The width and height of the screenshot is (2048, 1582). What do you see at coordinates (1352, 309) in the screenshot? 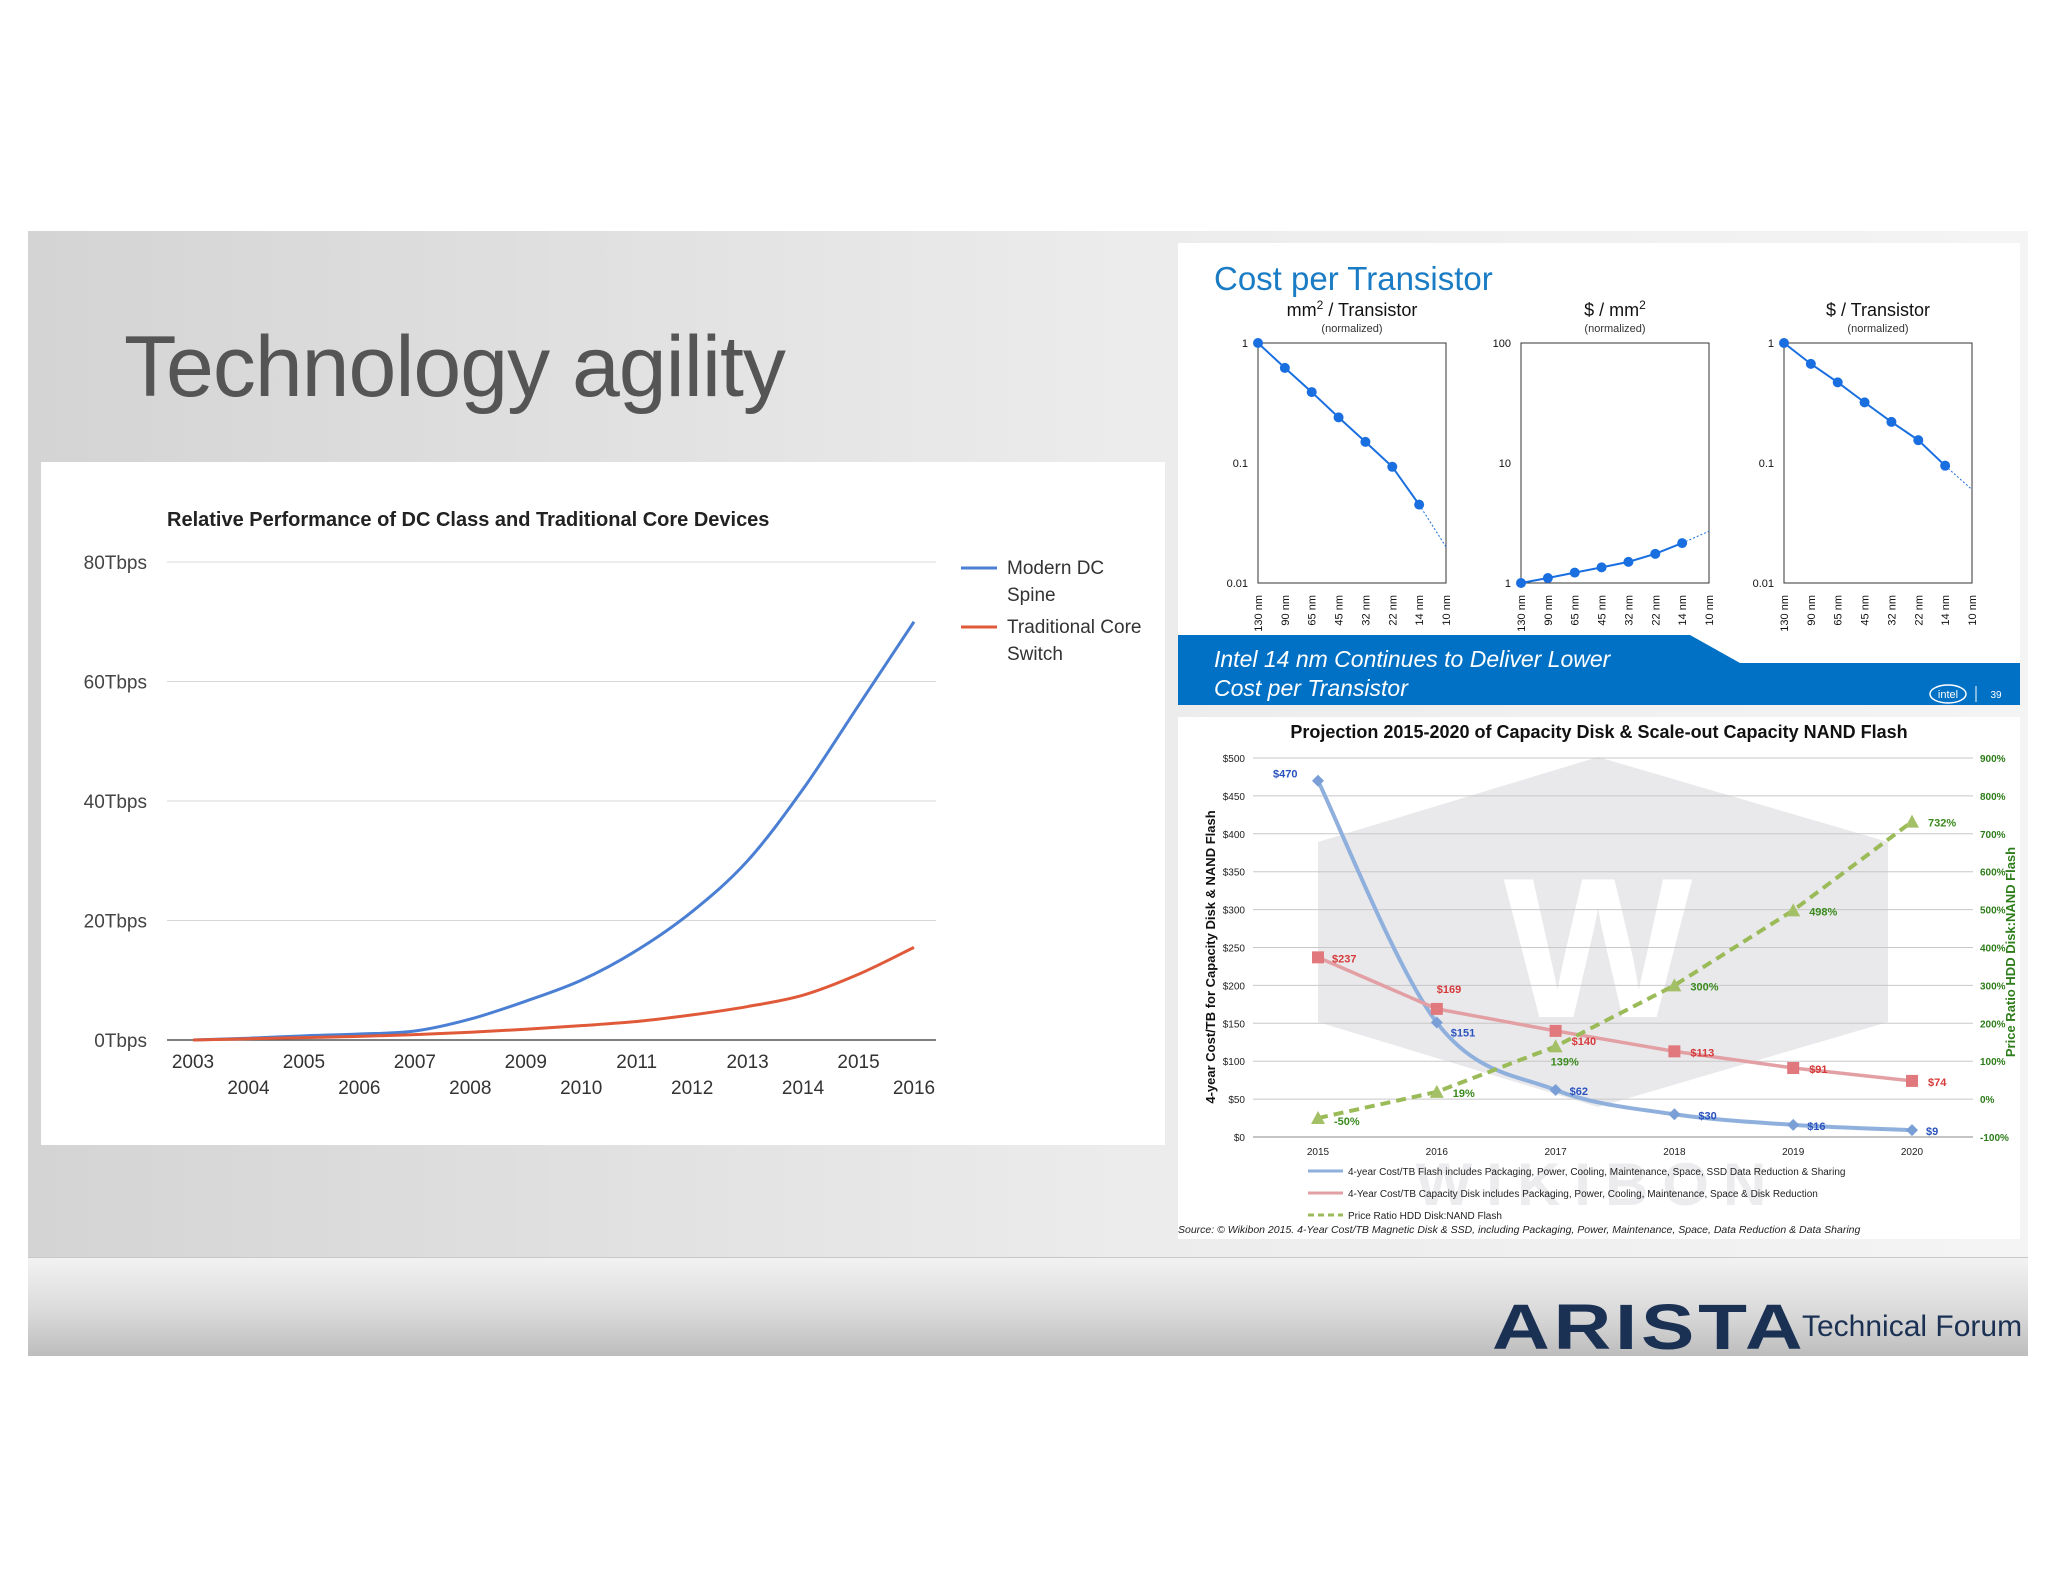
I see `panel-title: mm2 / Transistor` at bounding box center [1352, 309].